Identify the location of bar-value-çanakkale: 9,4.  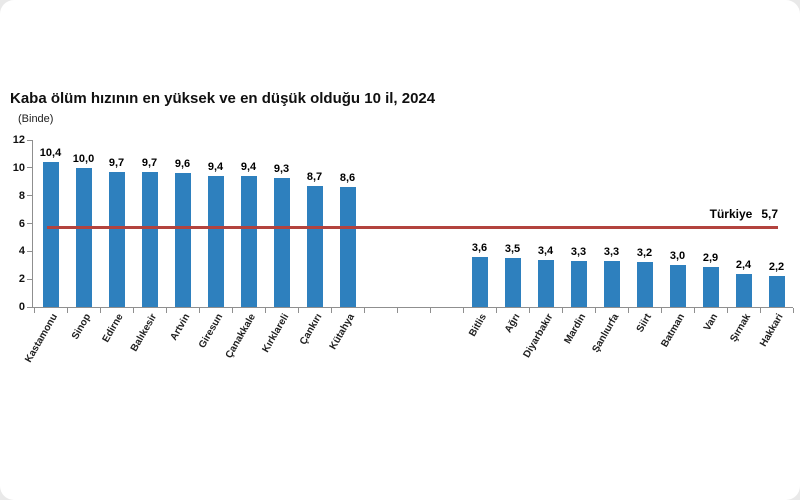
(248, 167).